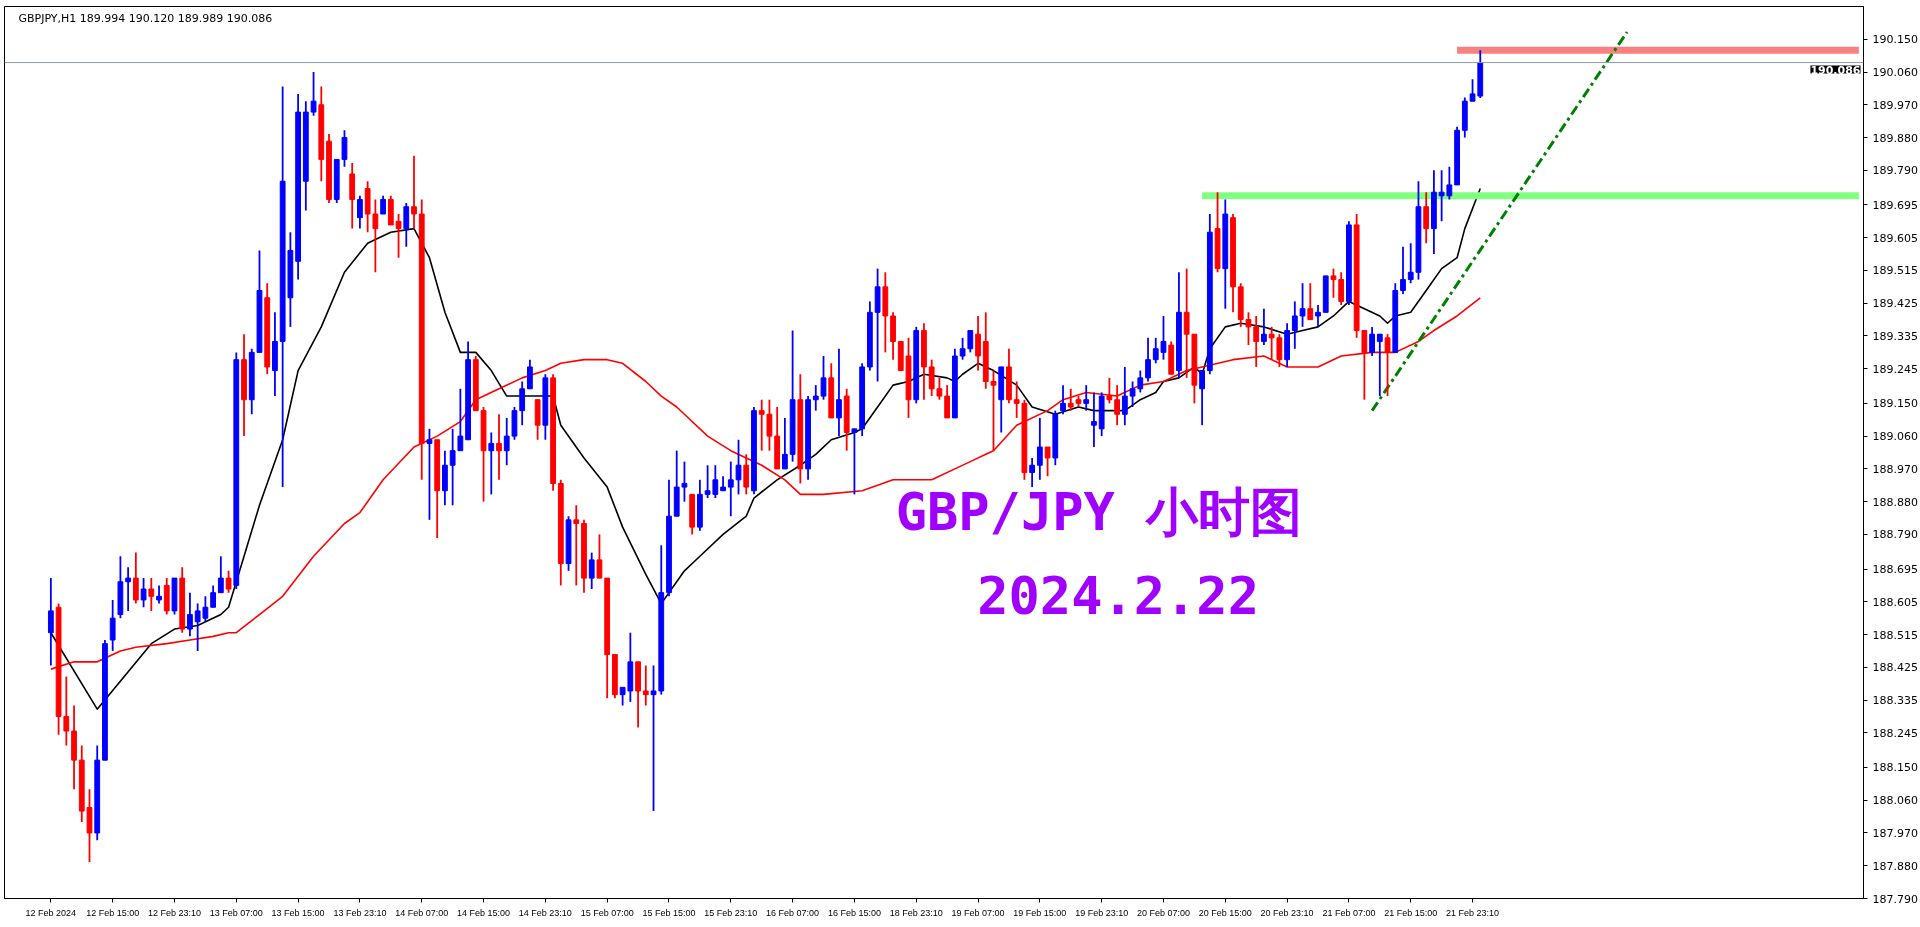 This screenshot has width=1920, height=927. Describe the element at coordinates (145, 18) in the screenshot. I see `text: GBPJPY,H1 189.994 190.120 189.989 190.086` at that location.